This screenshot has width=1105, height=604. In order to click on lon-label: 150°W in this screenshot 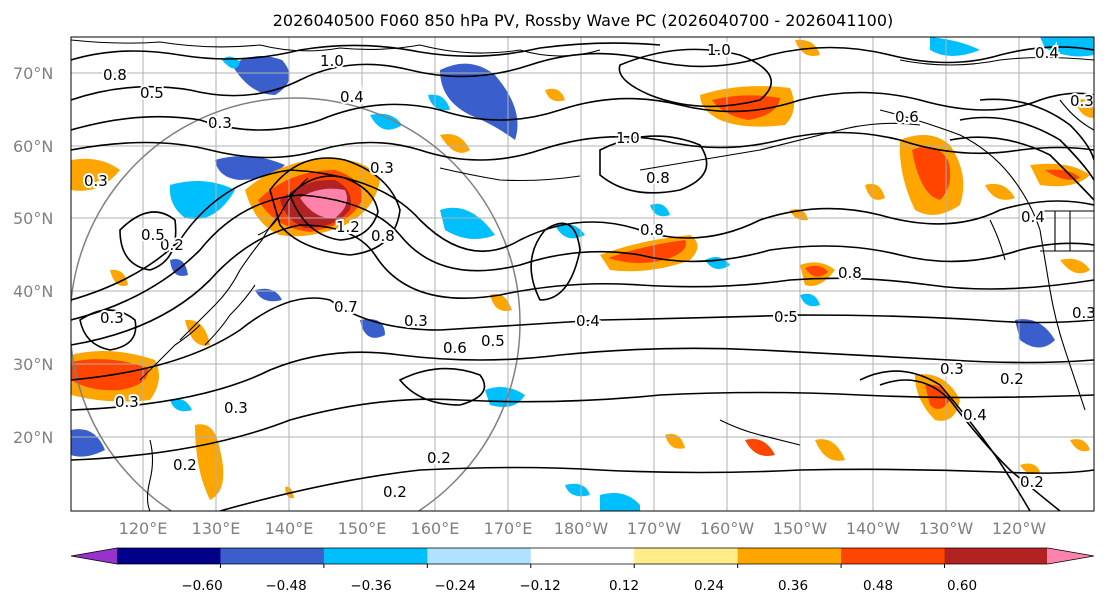, I will do `click(800, 528)`.